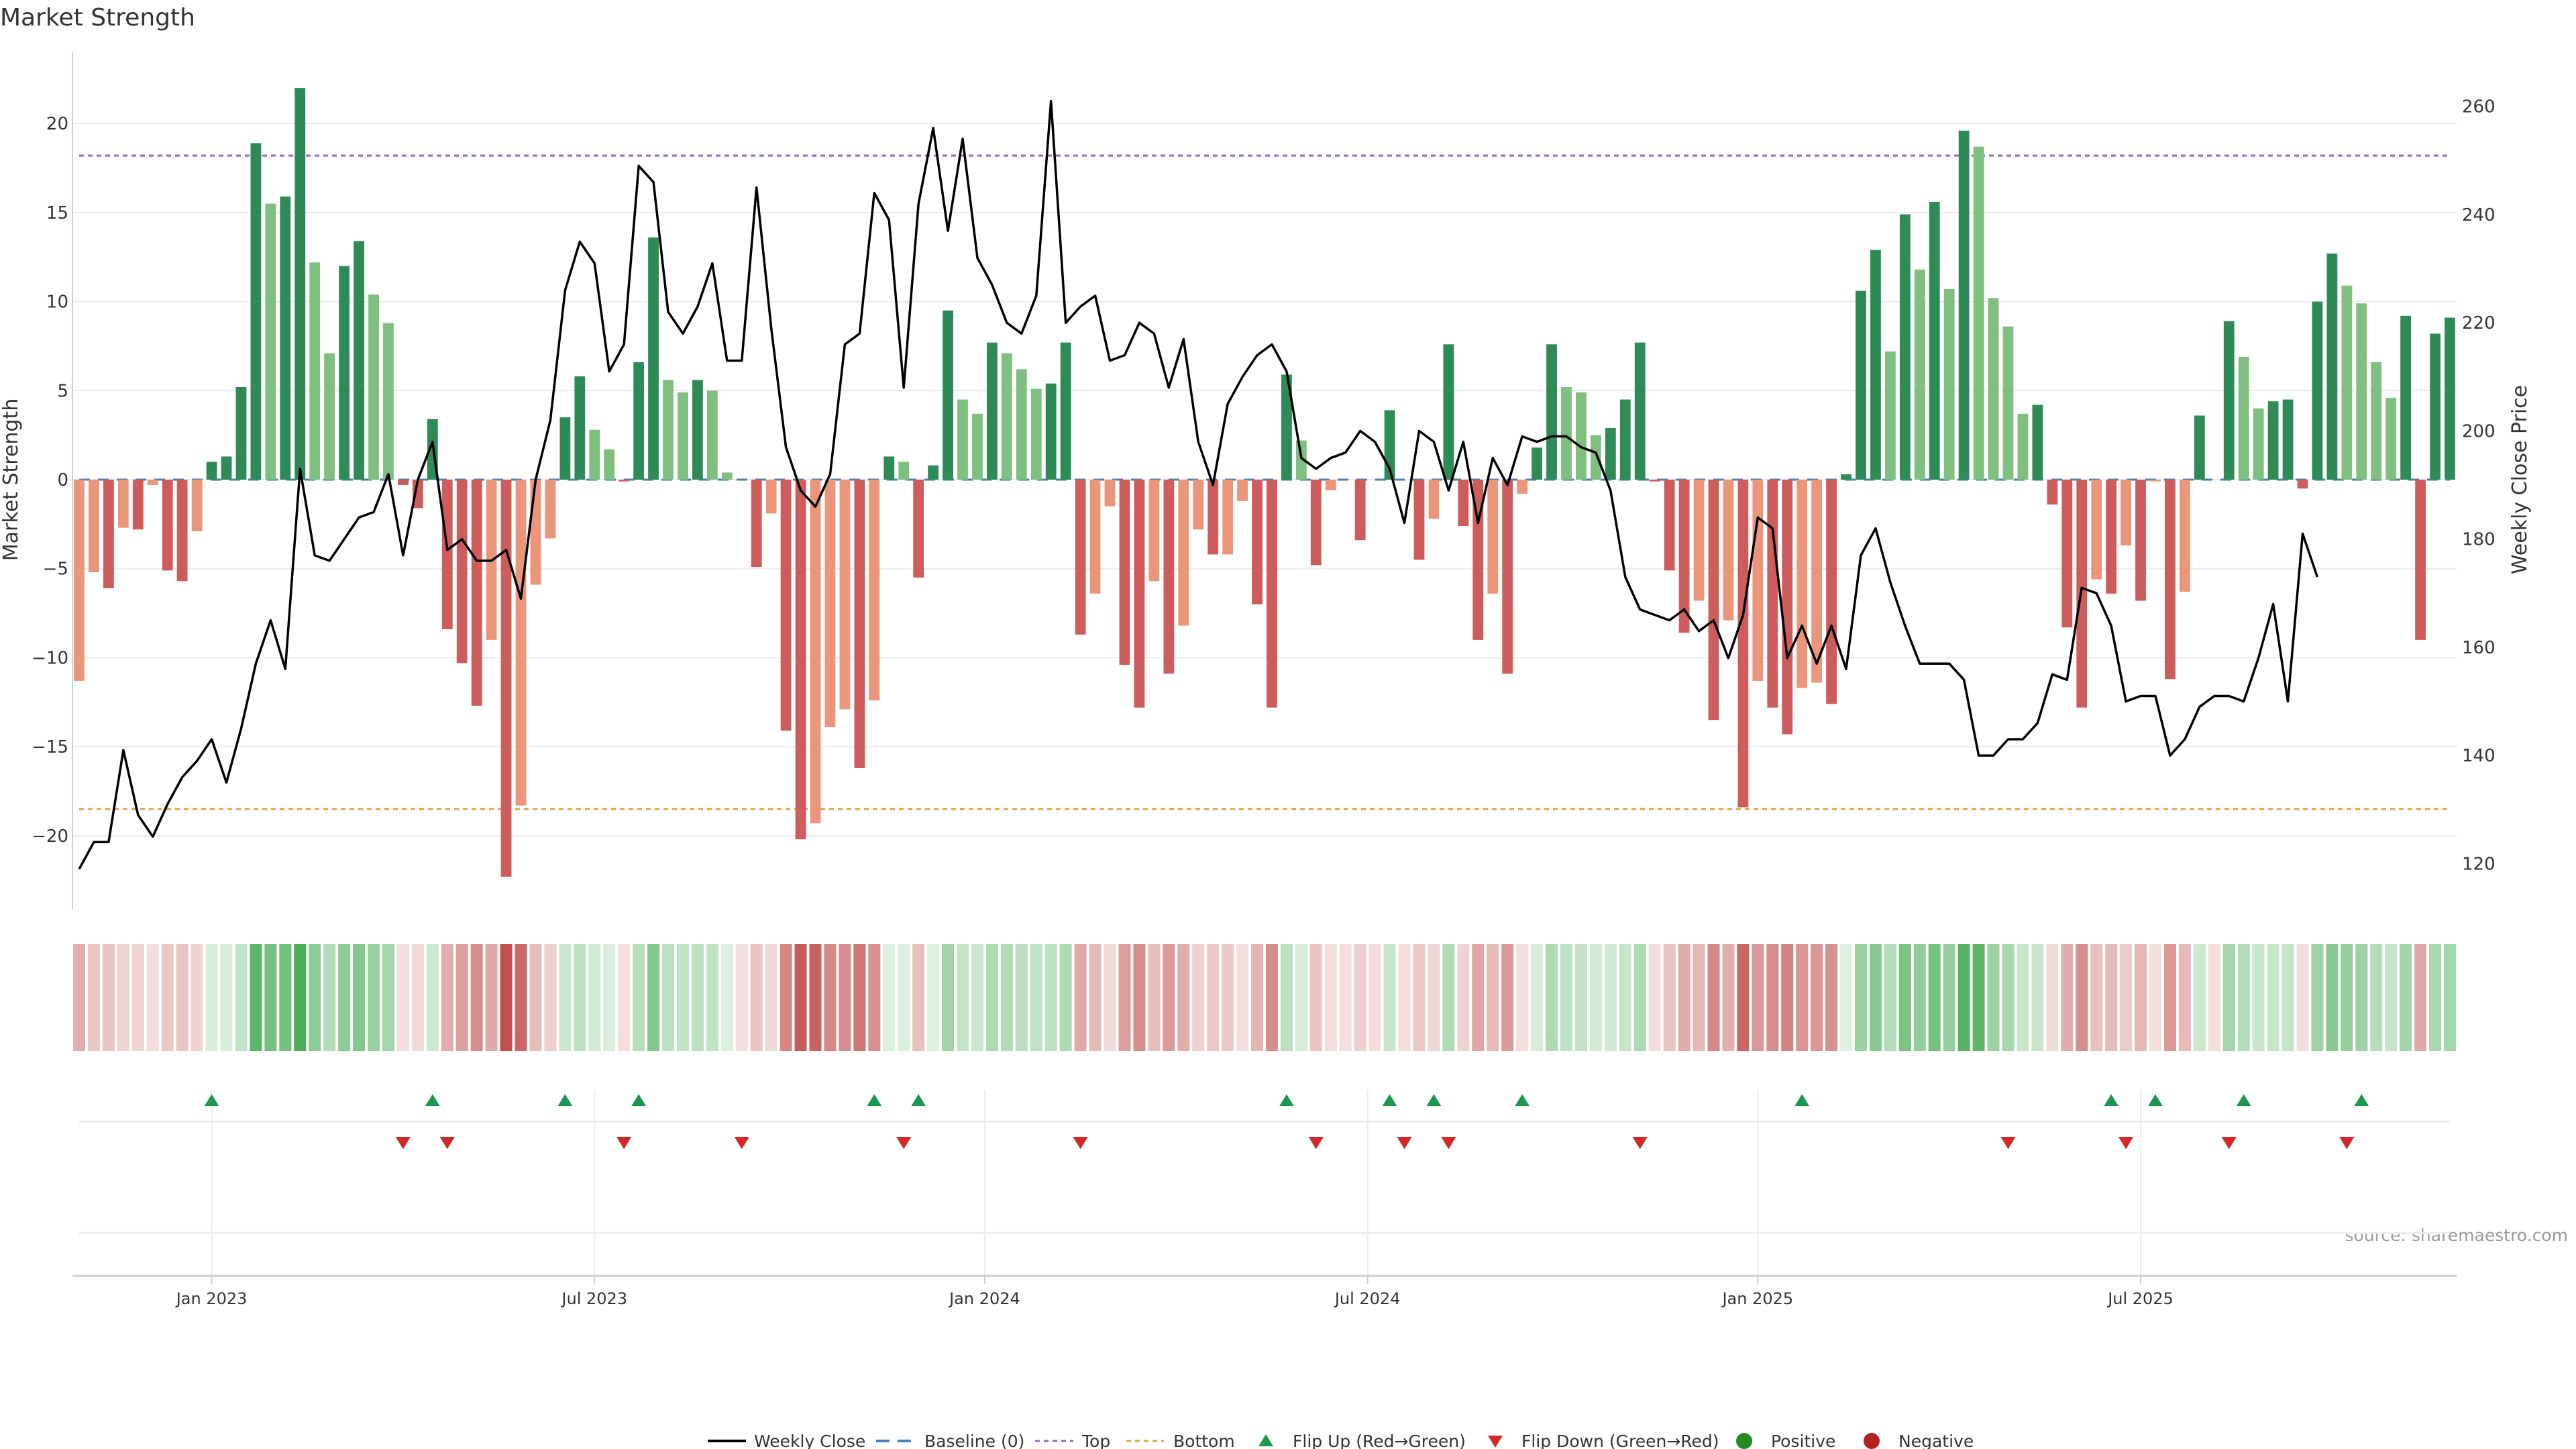  I want to click on chart-title: Market Strength, so click(97, 18).